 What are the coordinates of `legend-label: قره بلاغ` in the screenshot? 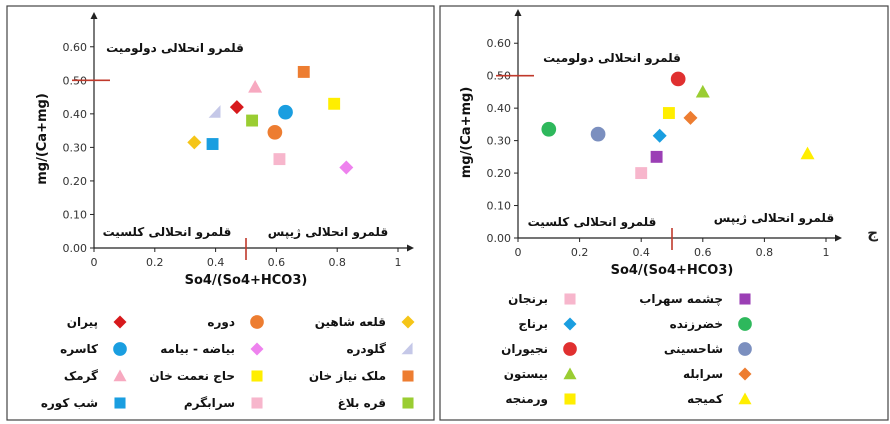 It's located at (362, 403).